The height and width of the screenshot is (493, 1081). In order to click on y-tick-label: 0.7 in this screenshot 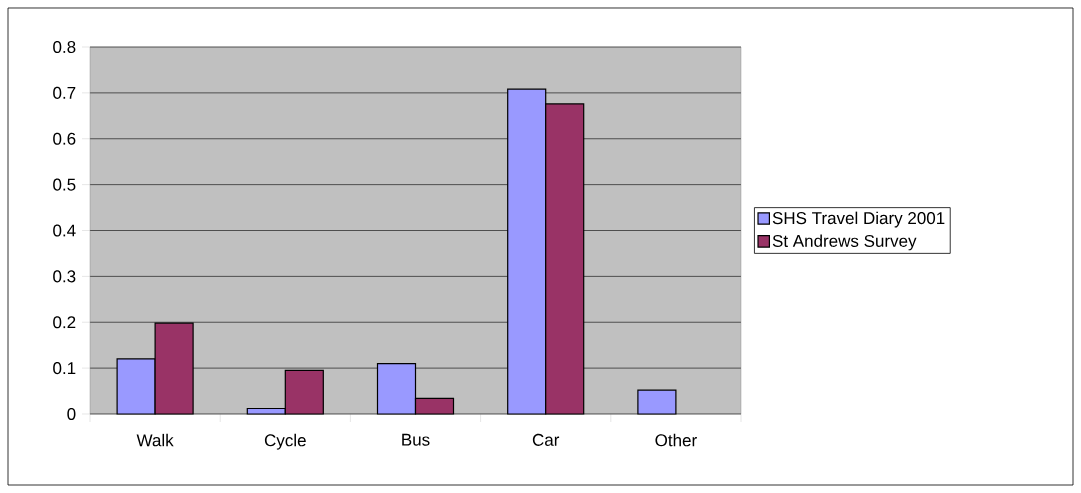, I will do `click(64, 92)`.